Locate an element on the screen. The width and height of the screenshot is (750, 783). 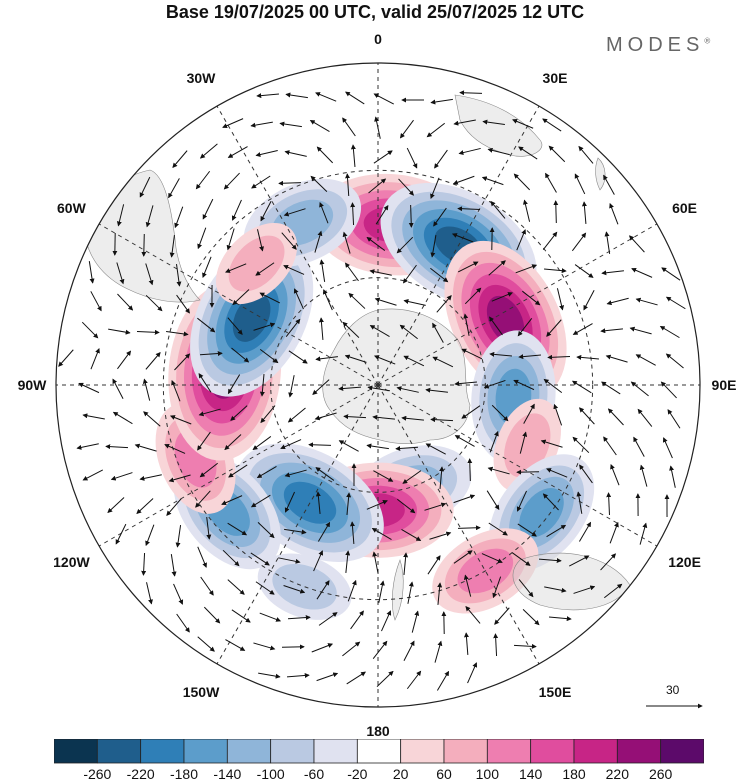
colorbar-tick-label: -140 is located at coordinates (227, 774).